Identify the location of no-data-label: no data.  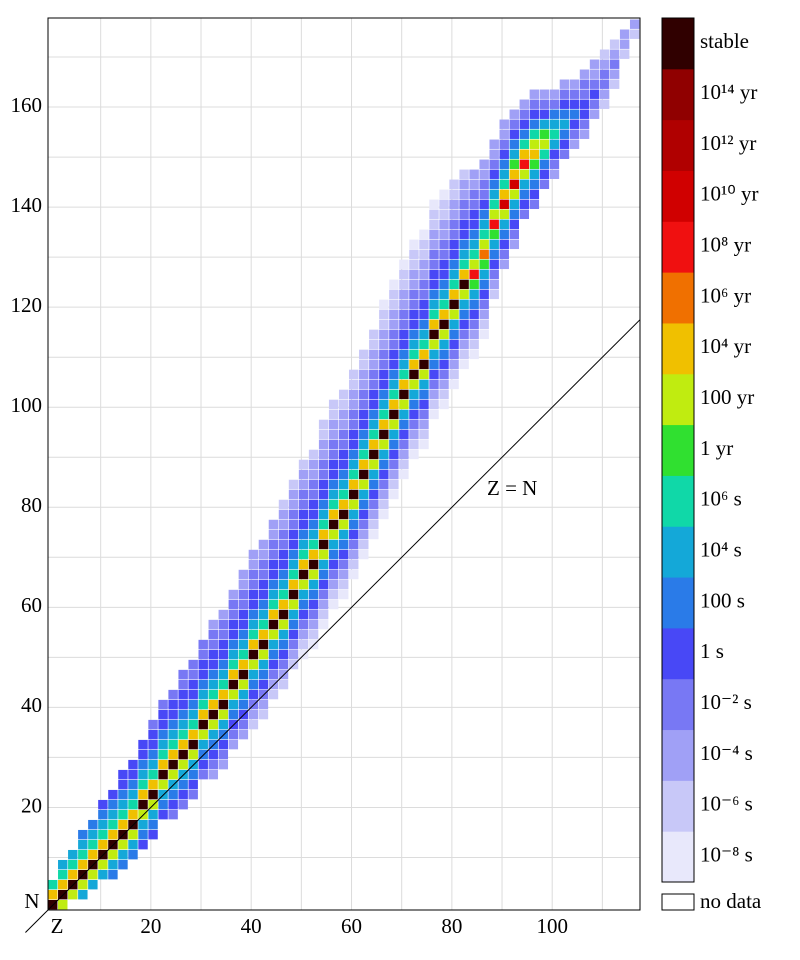
(731, 901).